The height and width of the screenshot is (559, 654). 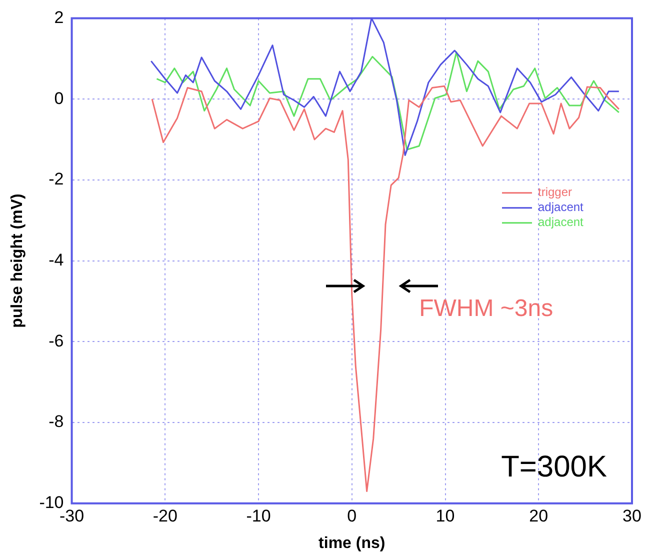 I want to click on y-tick-label: -10, so click(x=51, y=502).